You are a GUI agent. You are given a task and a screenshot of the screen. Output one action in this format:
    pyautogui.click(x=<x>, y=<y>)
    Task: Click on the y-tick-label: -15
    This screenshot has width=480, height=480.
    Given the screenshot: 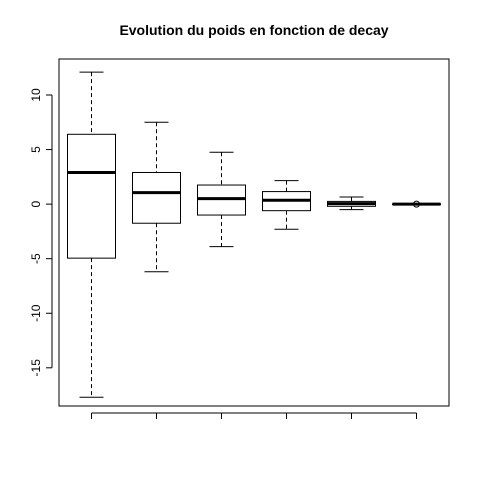 What is the action you would take?
    pyautogui.click(x=36, y=368)
    